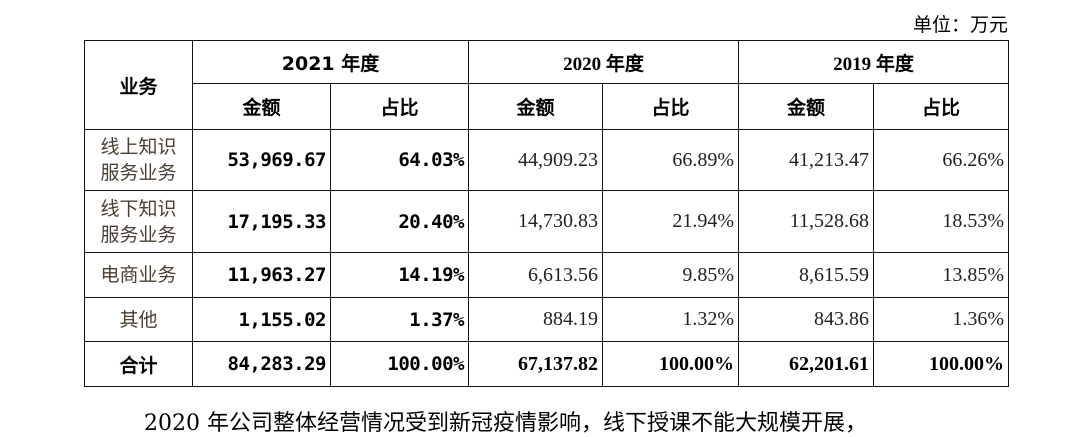 The width and height of the screenshot is (1080, 437). I want to click on business-name: 其他, so click(138, 319).